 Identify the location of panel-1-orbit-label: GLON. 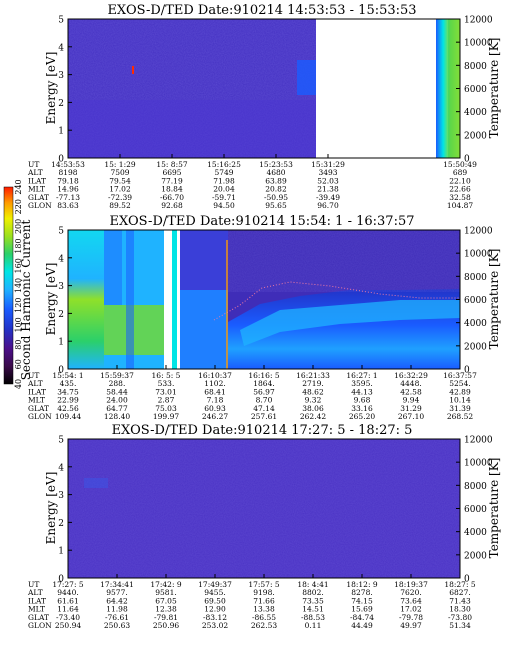
(40, 205).